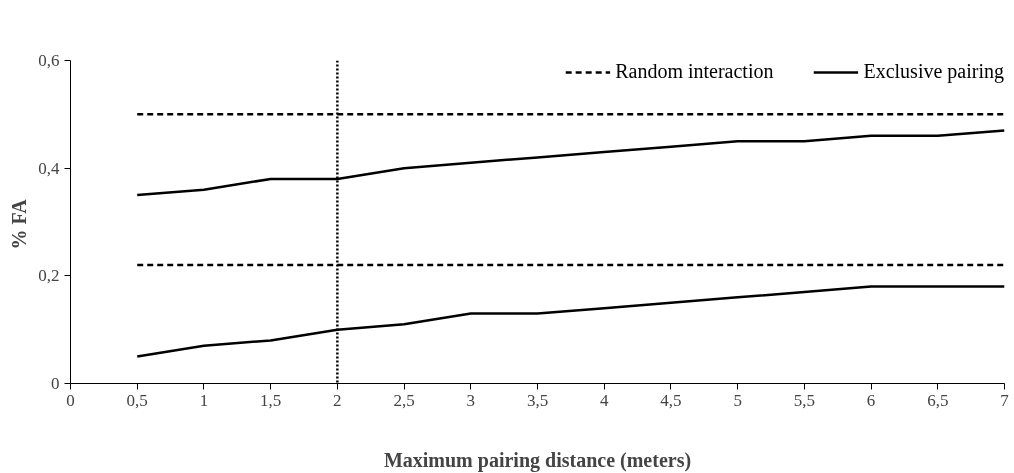 Image resolution: width=1014 pixels, height=473 pixels. I want to click on x-tick-label: 1,5, so click(271, 400).